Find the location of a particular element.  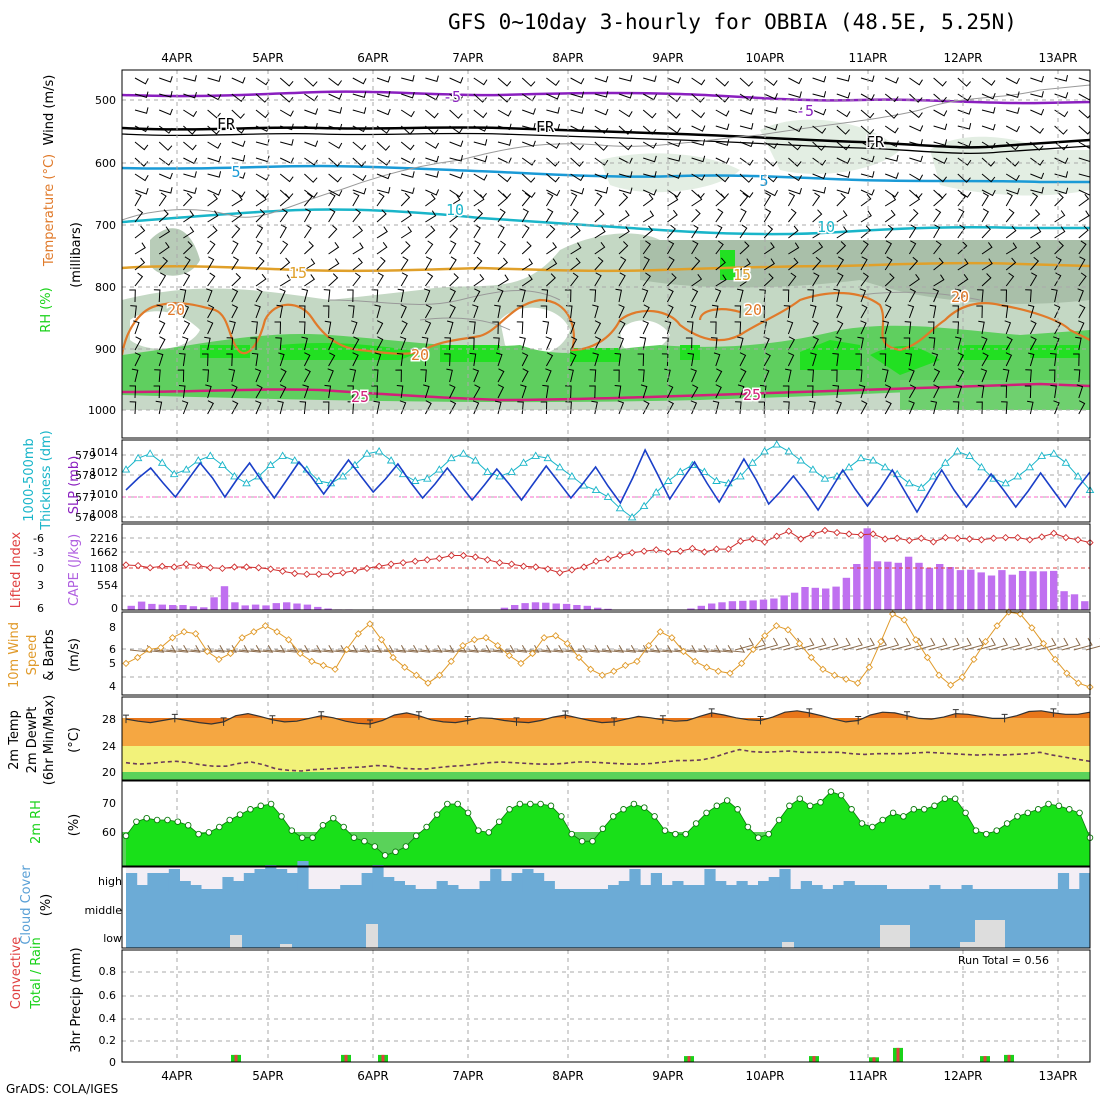

thickness-line is located at coordinates (608, 481).